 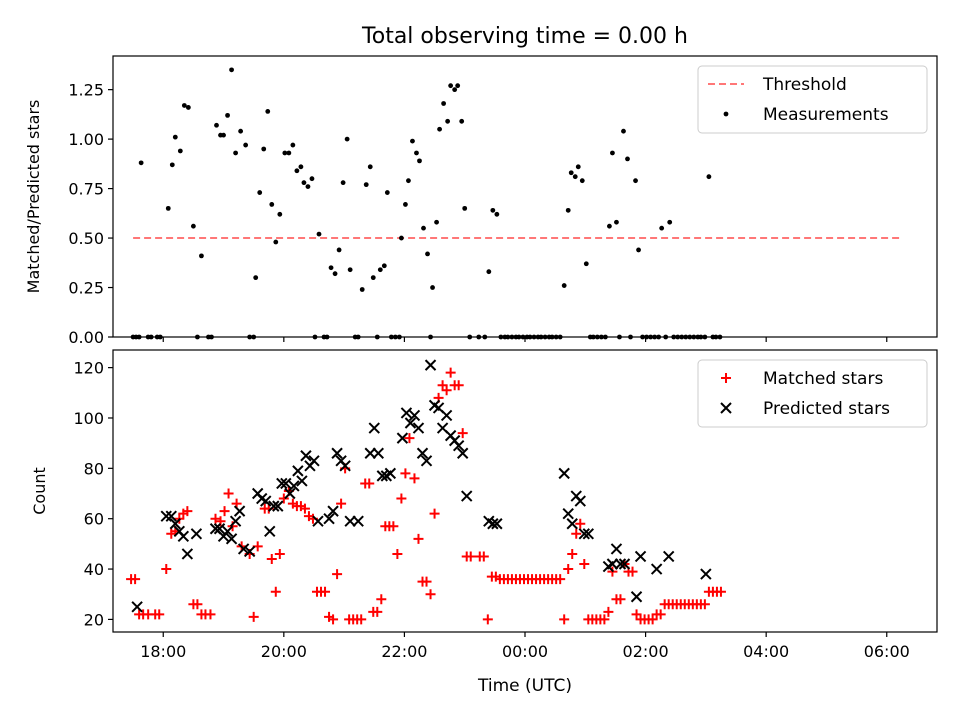 What do you see at coordinates (86, 189) in the screenshot?
I see `y-tick-label: 0.75` at bounding box center [86, 189].